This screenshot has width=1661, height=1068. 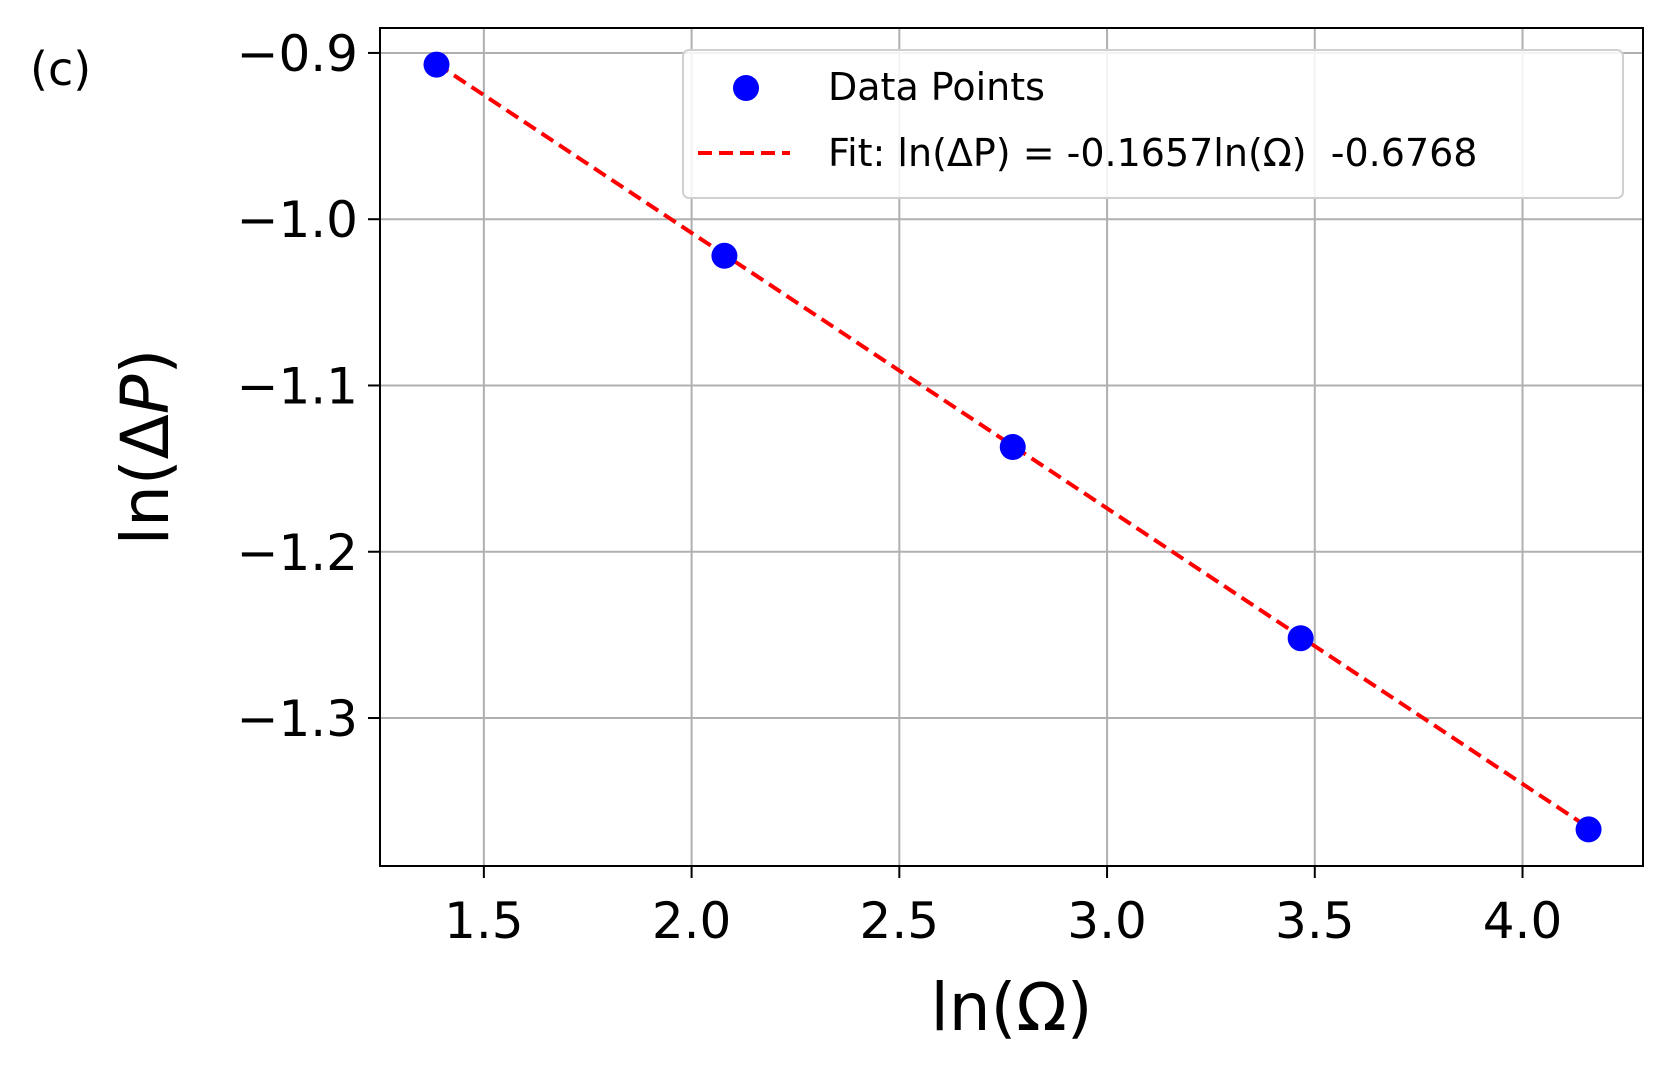 What do you see at coordinates (900, 921) in the screenshot?
I see `x-tick-label: 2.5` at bounding box center [900, 921].